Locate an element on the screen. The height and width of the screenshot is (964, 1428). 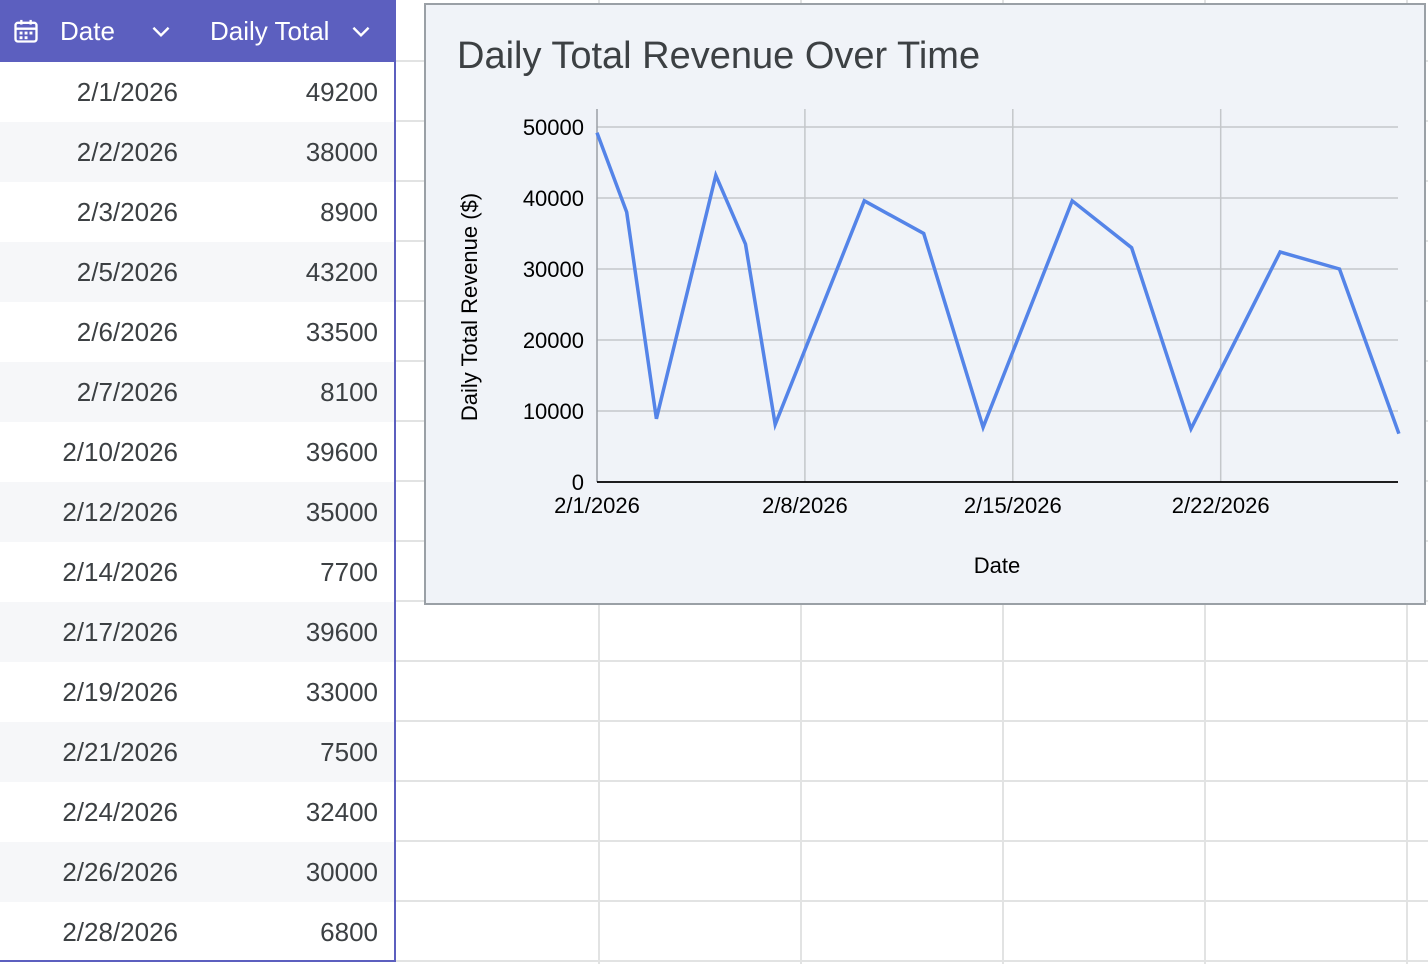
table-header: Date Daily Total is located at coordinates (197, 31).